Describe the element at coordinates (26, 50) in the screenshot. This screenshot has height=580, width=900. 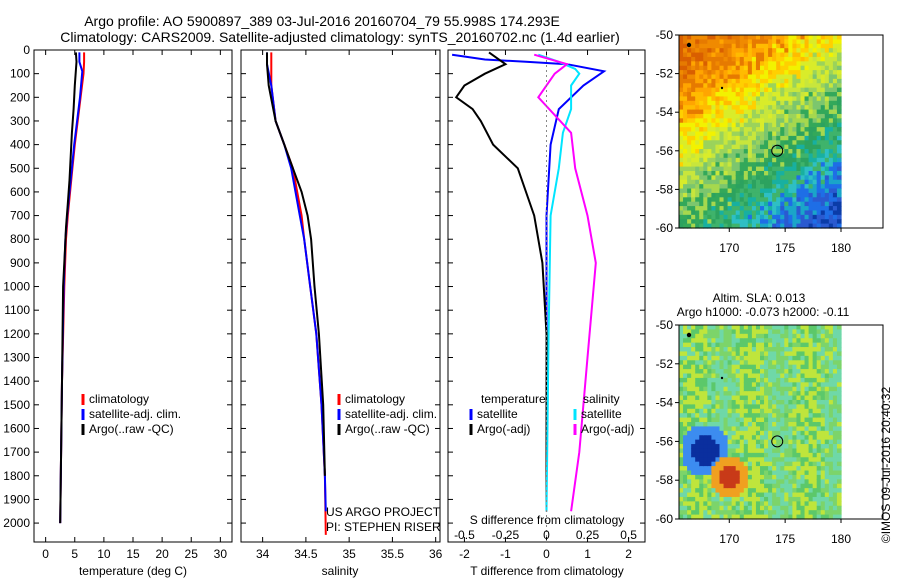
I see `temperature-y-tick-label: 0` at that location.